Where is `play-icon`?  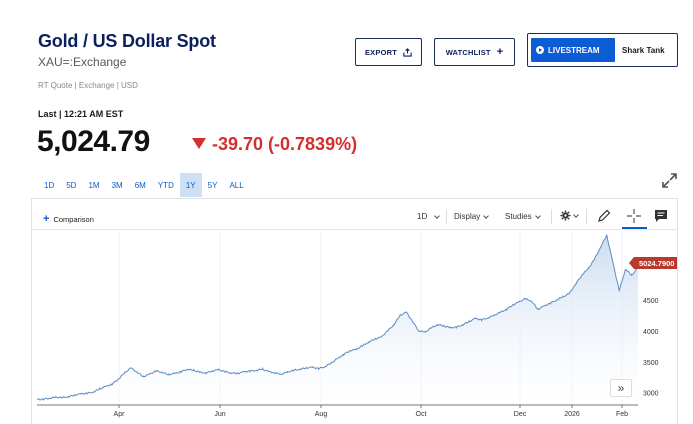 play-icon is located at coordinates (540, 50).